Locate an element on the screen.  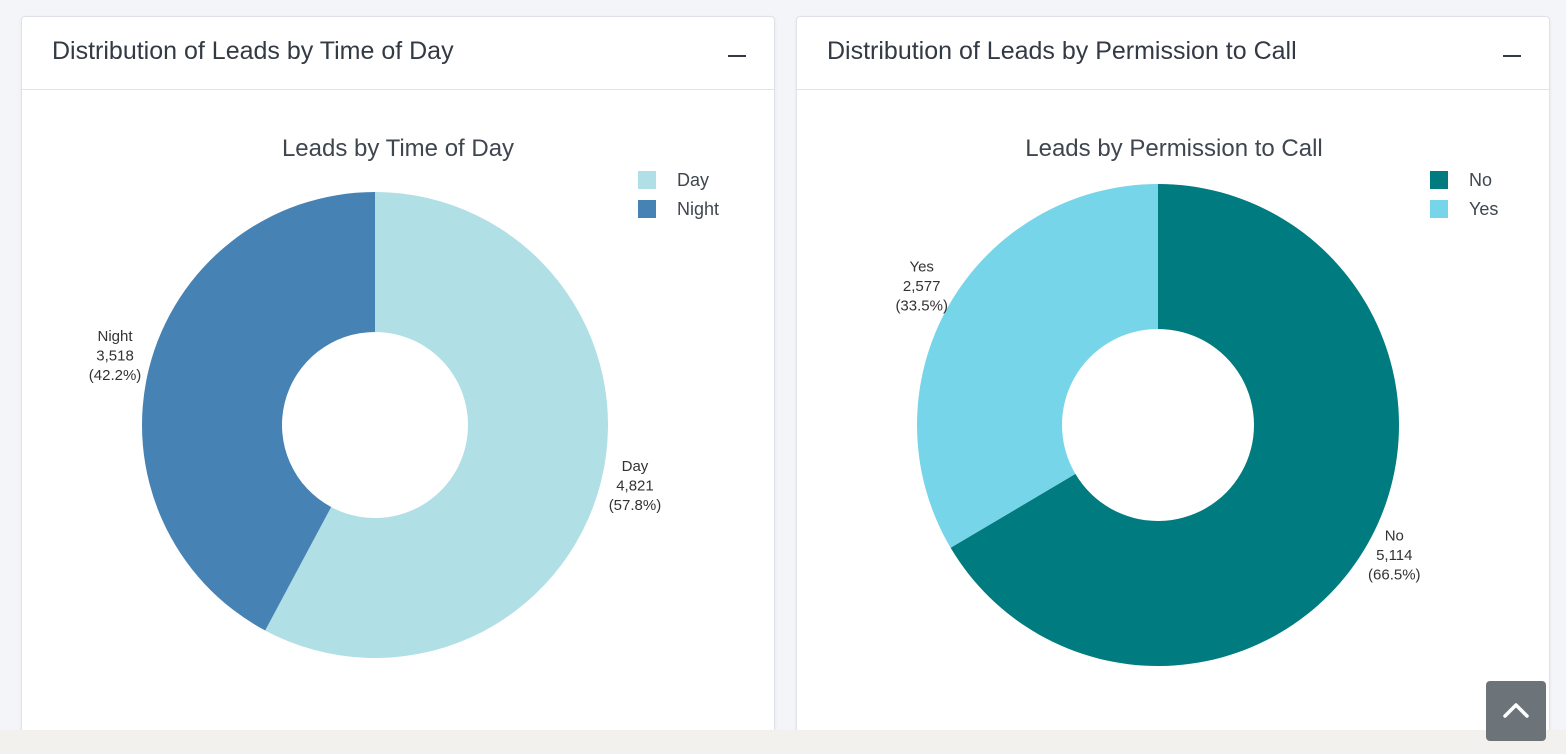
chevron-up-icon is located at coordinates (1516, 710).